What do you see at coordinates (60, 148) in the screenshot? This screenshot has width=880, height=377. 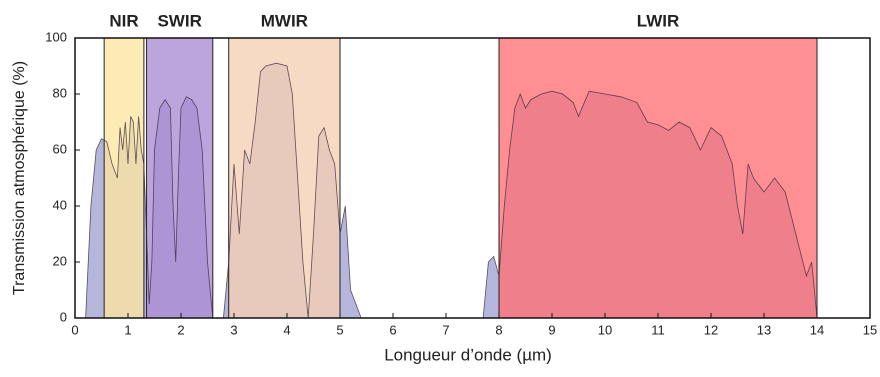 I see `y-tick-label: 60` at bounding box center [60, 148].